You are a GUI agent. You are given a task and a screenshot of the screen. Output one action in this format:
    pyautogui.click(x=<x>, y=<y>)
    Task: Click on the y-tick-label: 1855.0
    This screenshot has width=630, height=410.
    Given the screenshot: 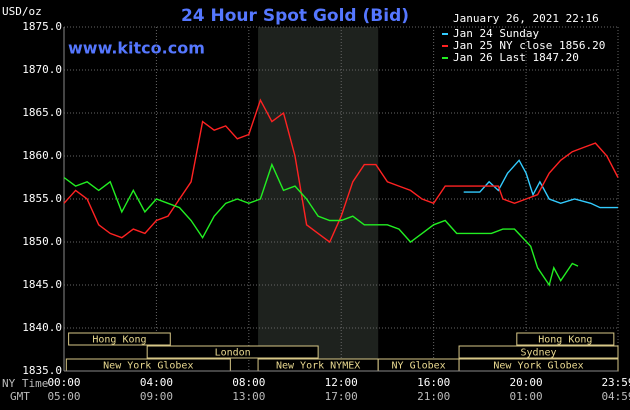 What is the action you would take?
    pyautogui.click(x=42, y=198)
    